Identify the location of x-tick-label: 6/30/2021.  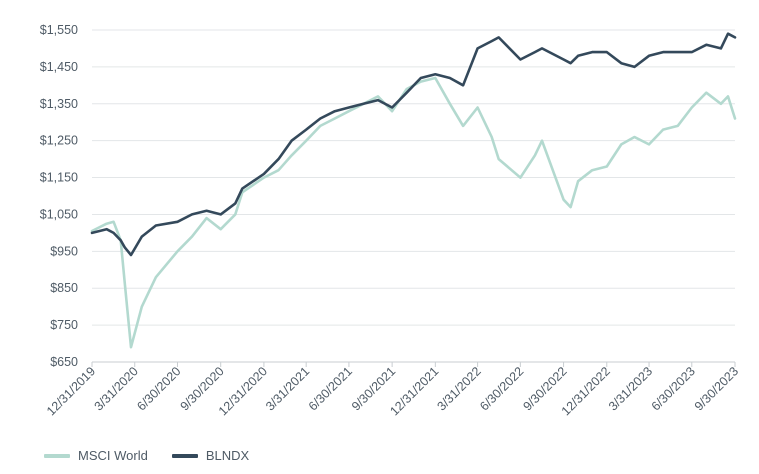
(330, 388).